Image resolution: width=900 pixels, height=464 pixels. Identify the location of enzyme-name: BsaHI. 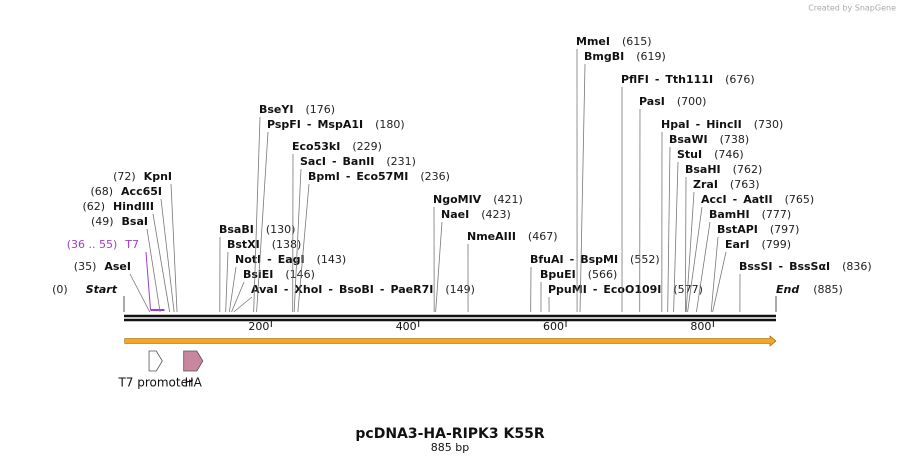
(703, 169).